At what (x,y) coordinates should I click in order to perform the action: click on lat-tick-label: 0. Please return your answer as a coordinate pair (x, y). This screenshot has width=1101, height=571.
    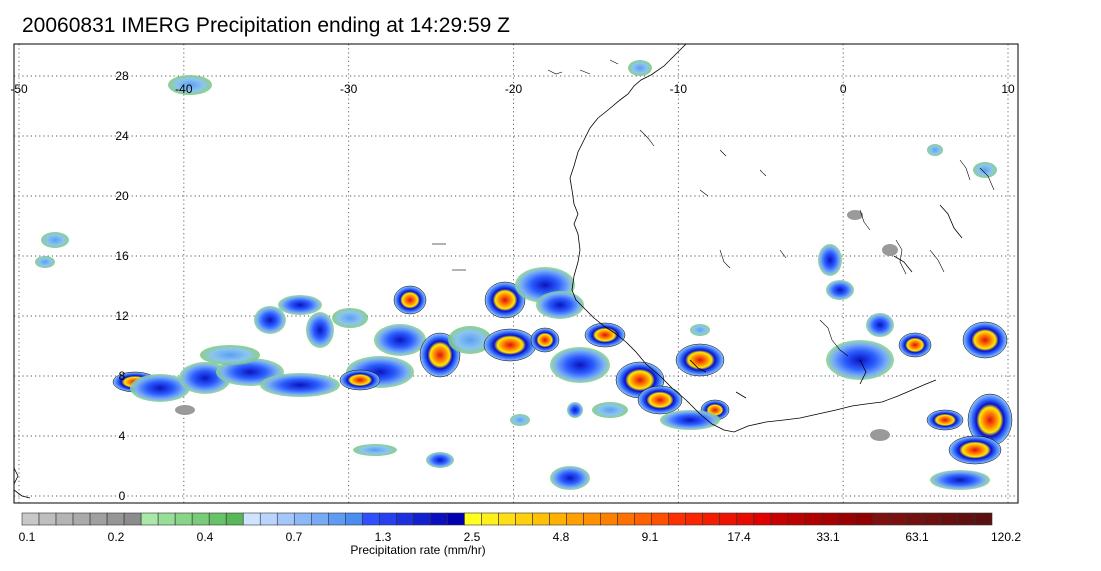
    Looking at the image, I should click on (122, 496).